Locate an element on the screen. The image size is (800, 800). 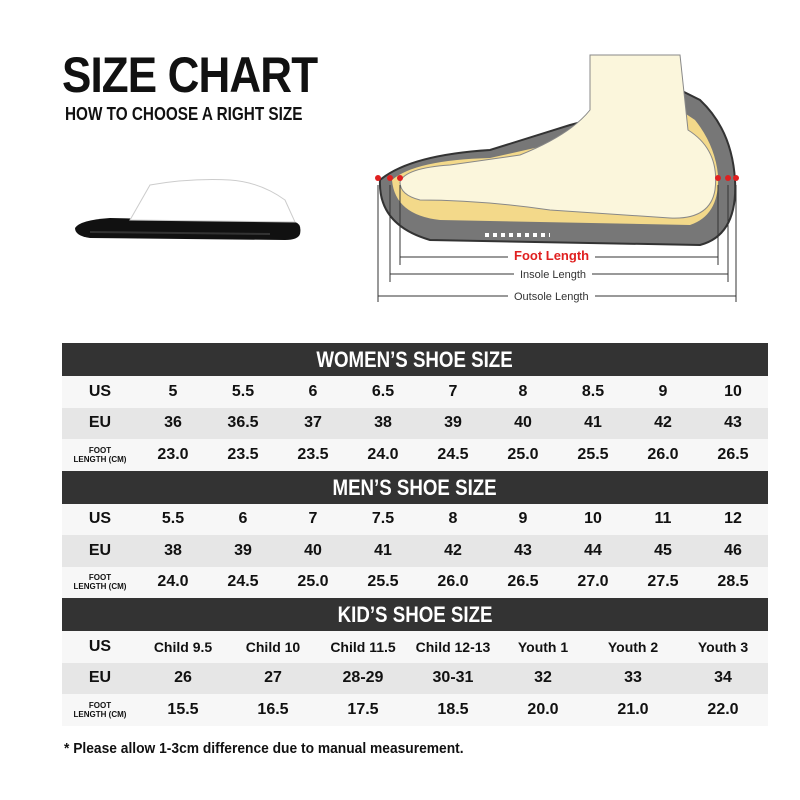
table-cell: 34 is located at coordinates (723, 678).